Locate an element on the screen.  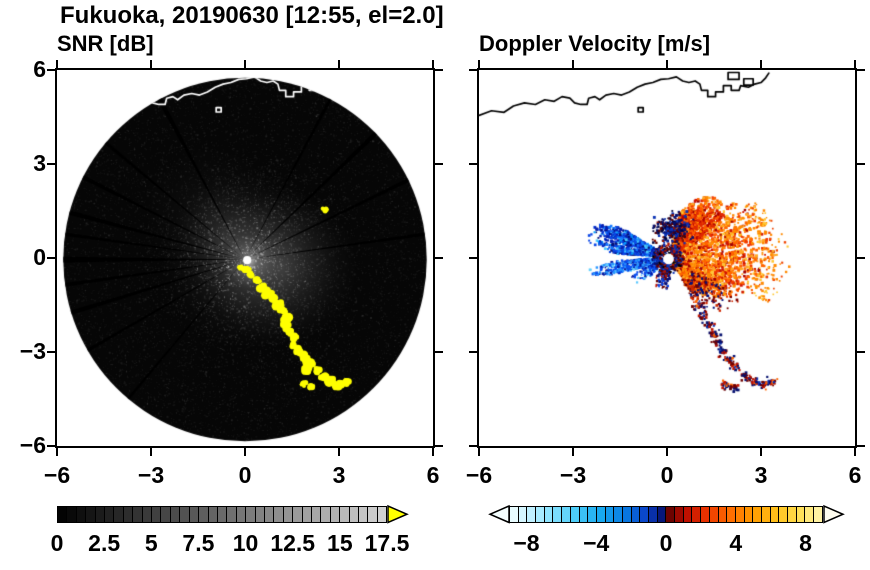
velocity-colorbar-under-arrow is located at coordinates (499, 514).